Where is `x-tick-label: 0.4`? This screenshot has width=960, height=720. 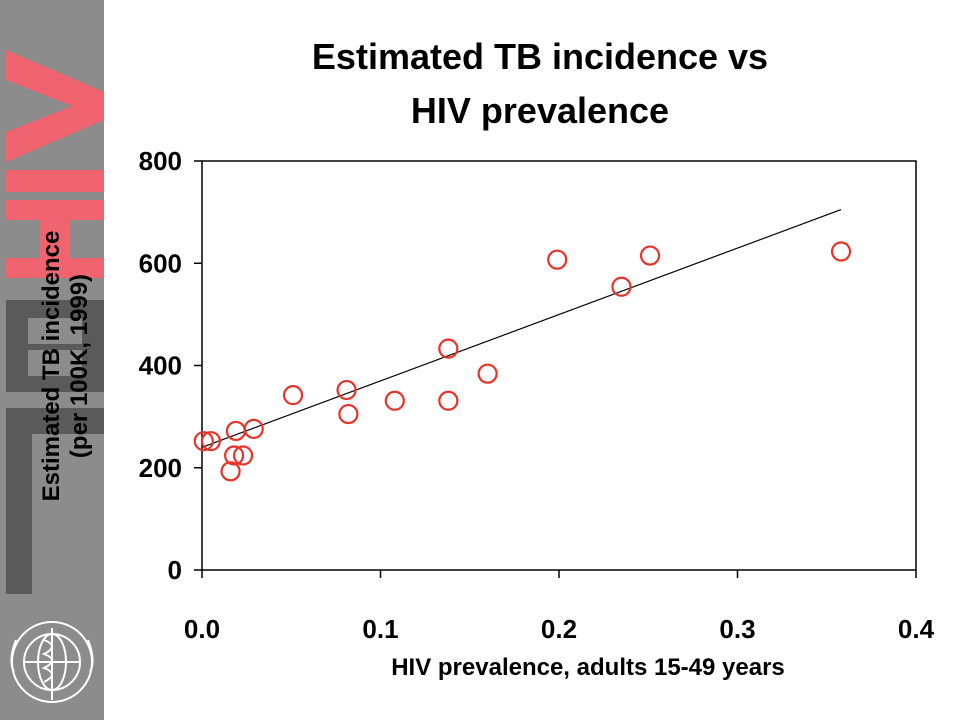
x-tick-label: 0.4 is located at coordinates (916, 629).